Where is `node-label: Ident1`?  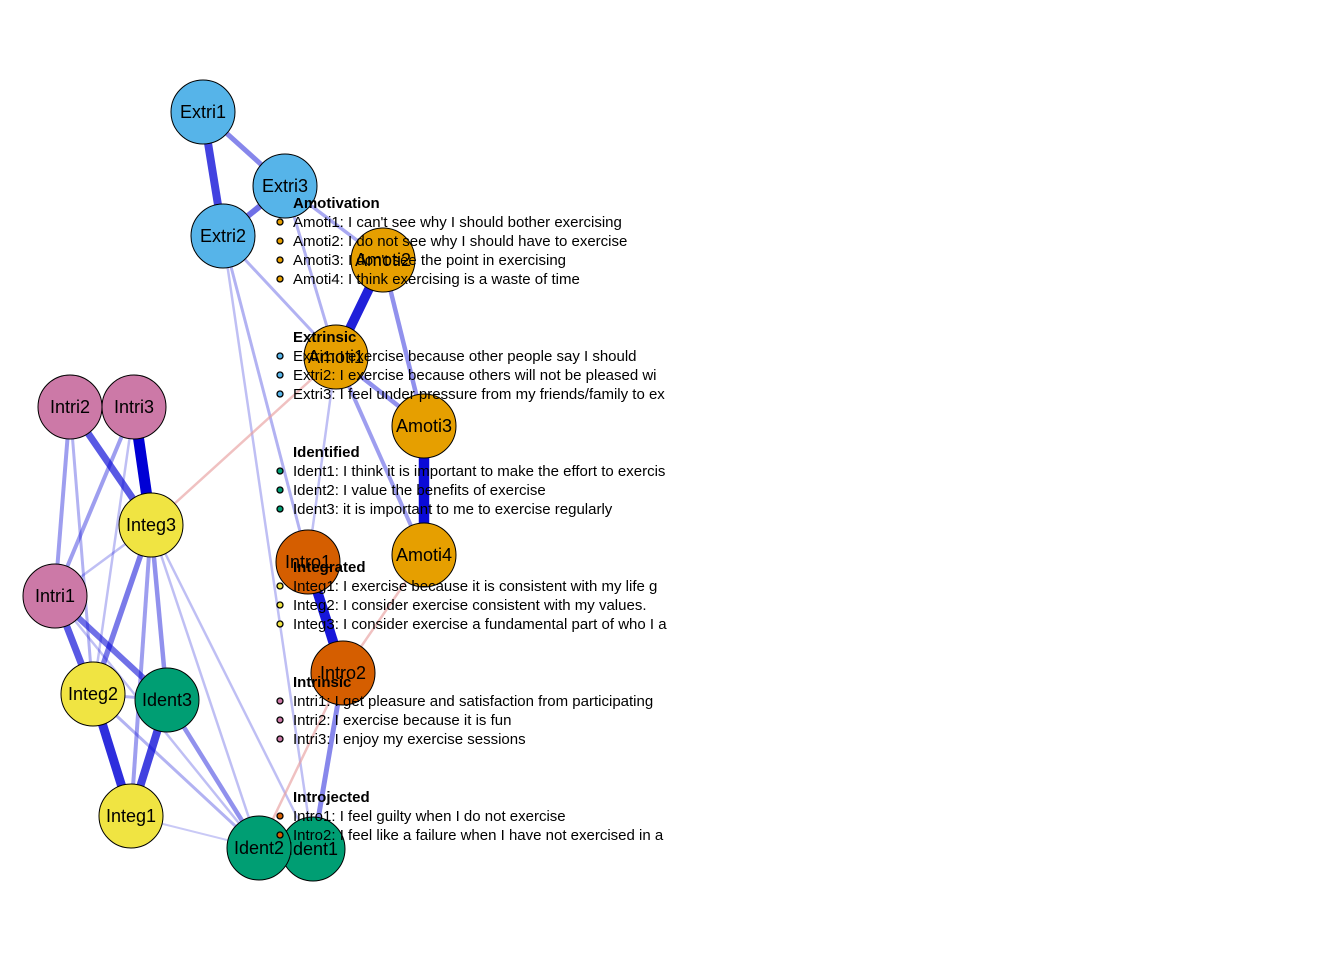 node-label: Ident1 is located at coordinates (313, 849).